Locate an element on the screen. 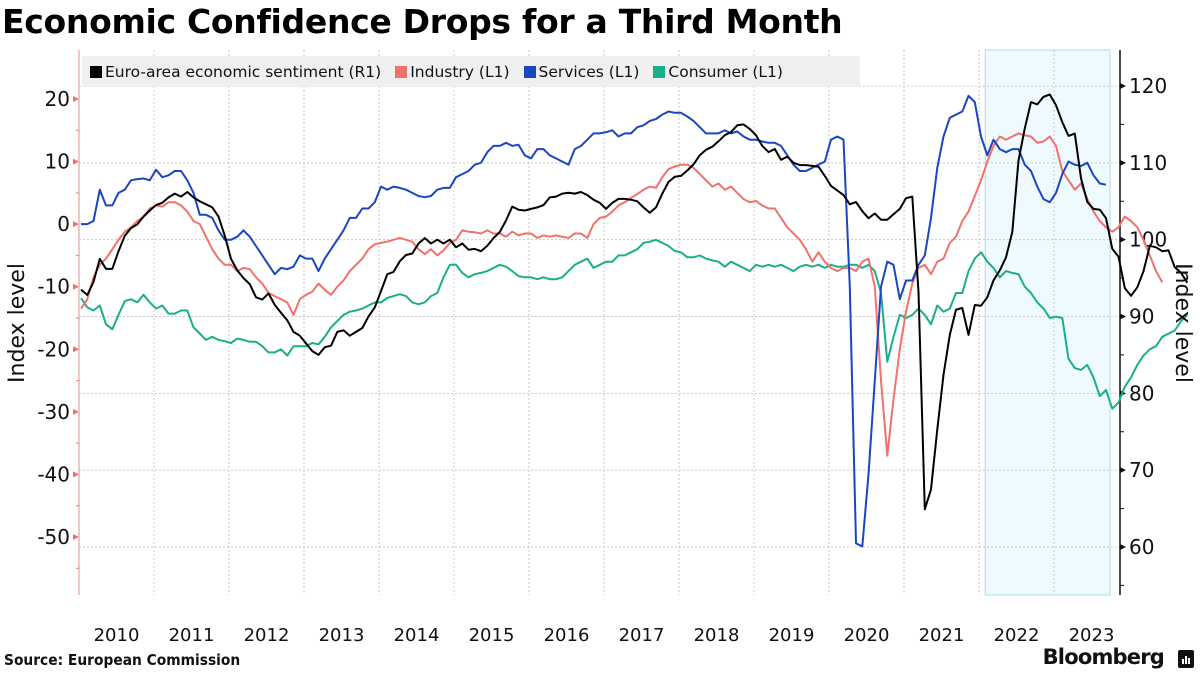  legend-item-industry: Industry (L1) is located at coordinates (452, 71).